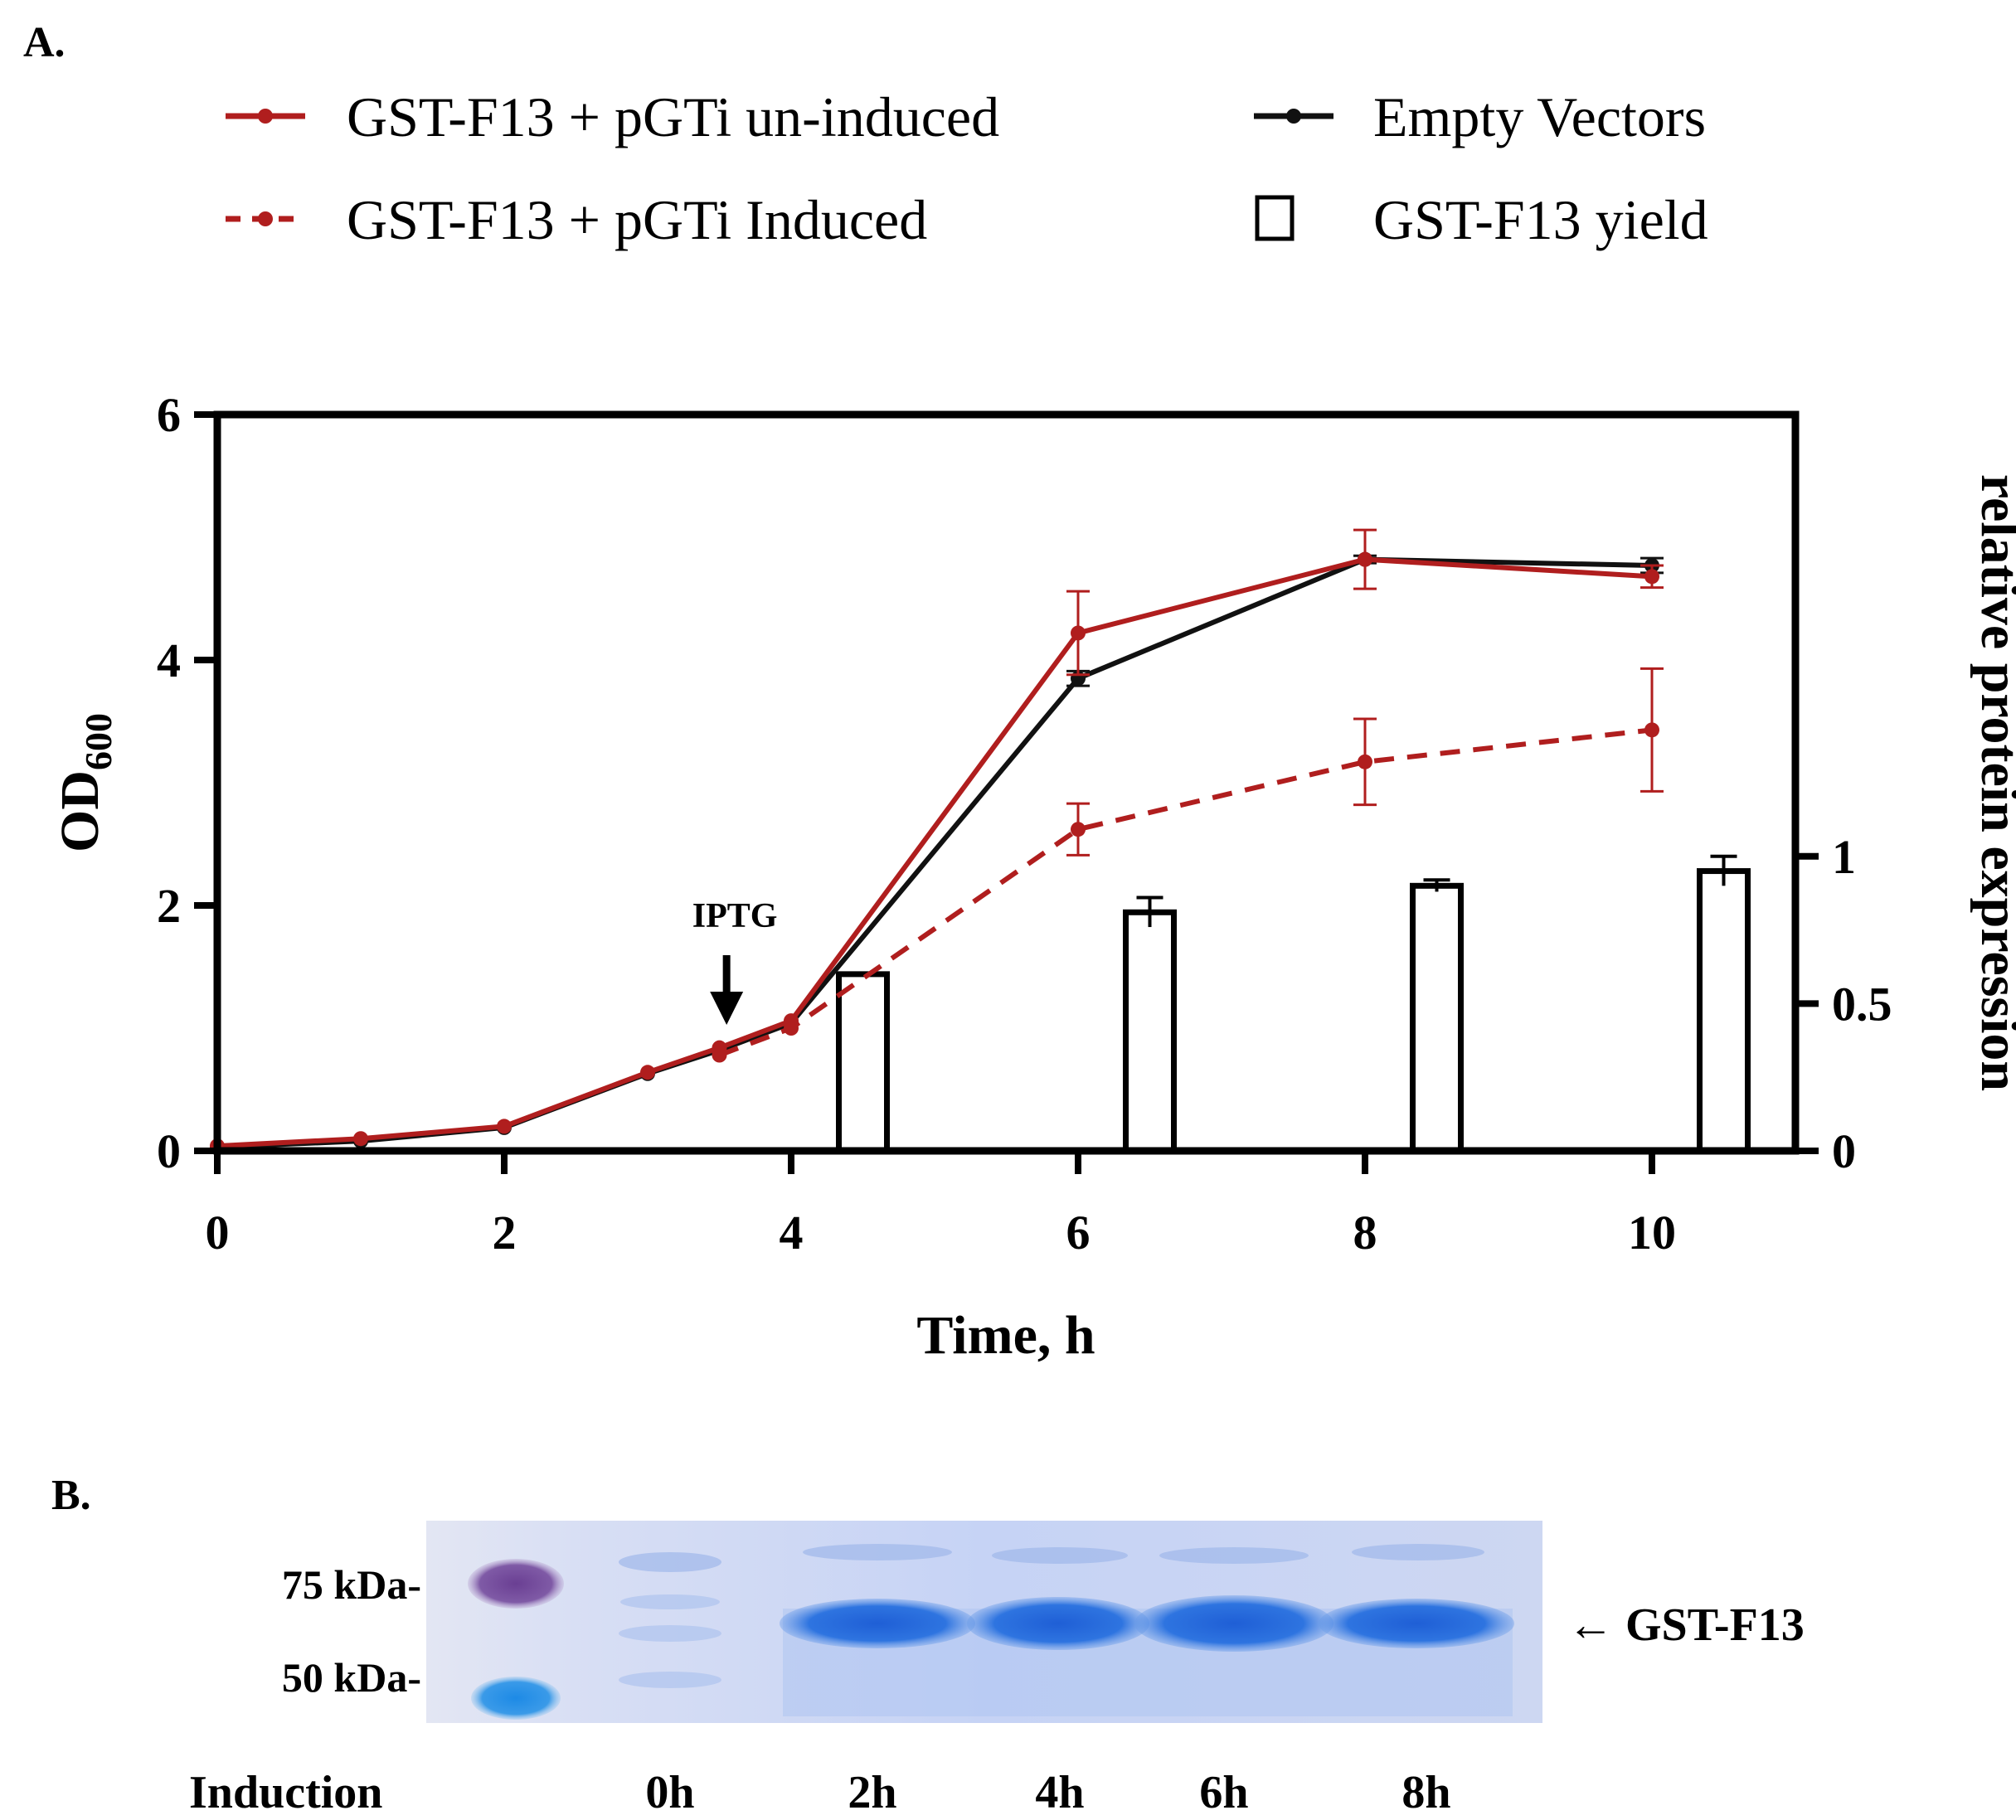  What do you see at coordinates (98, 741) in the screenshot?
I see `y-axis-title-sub: 600` at bounding box center [98, 741].